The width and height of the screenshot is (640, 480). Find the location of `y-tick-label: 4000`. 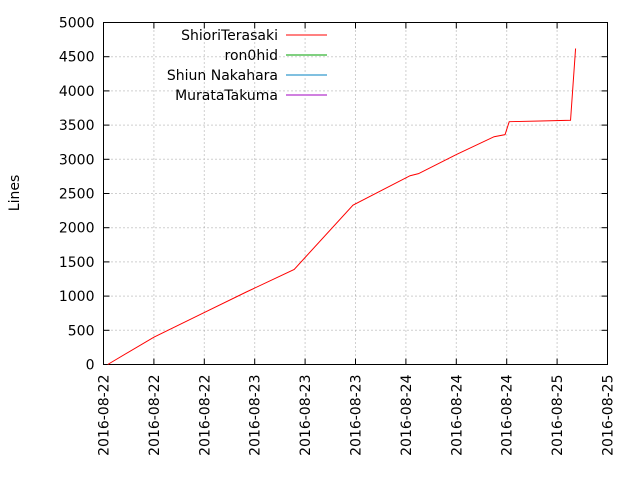

y-tick-label: 4000 is located at coordinates (77, 92).